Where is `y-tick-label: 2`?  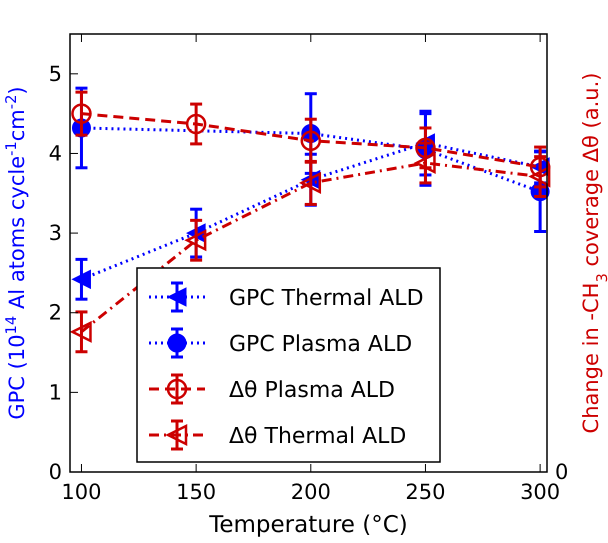 y-tick-label: 2 is located at coordinates (55, 312).